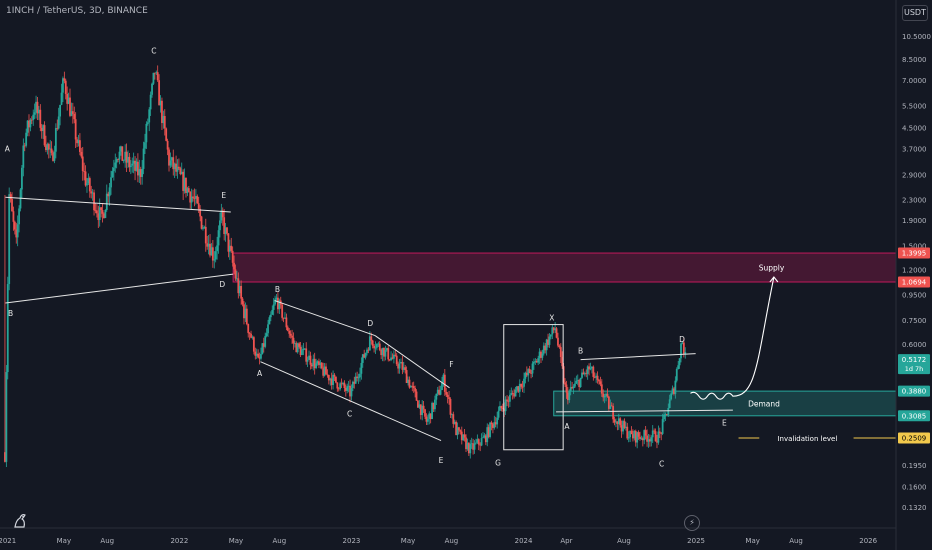 The width and height of the screenshot is (932, 550). What do you see at coordinates (914, 416) in the screenshot?
I see `price-badge` at bounding box center [914, 416].